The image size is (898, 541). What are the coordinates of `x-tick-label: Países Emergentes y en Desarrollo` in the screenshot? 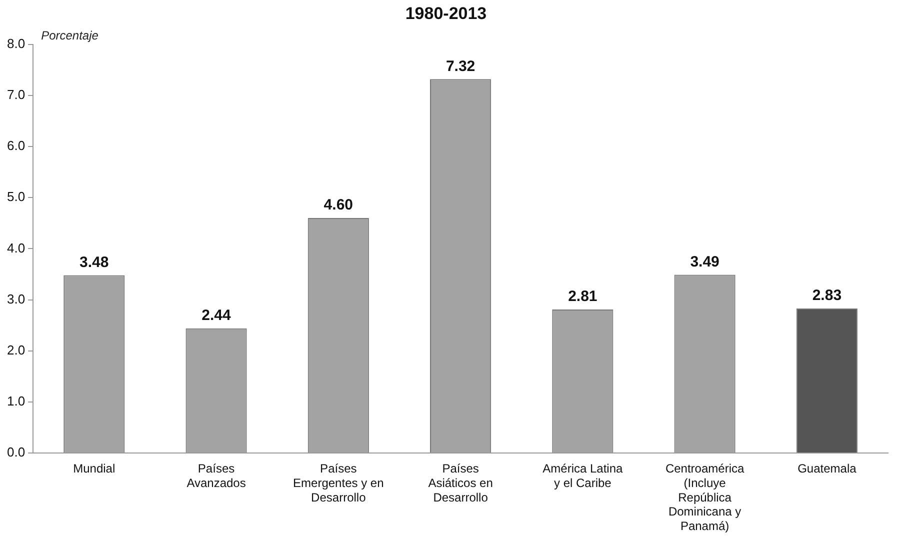 It's located at (338, 483).